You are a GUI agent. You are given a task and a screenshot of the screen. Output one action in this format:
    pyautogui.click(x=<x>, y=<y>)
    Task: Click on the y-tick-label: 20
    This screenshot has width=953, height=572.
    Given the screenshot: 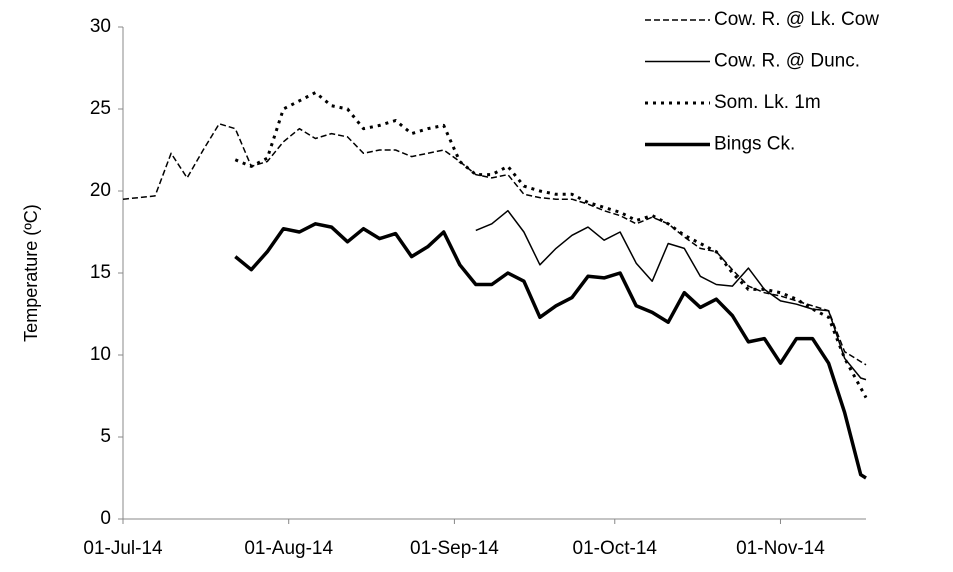 What is the action you would take?
    pyautogui.click(x=100, y=190)
    